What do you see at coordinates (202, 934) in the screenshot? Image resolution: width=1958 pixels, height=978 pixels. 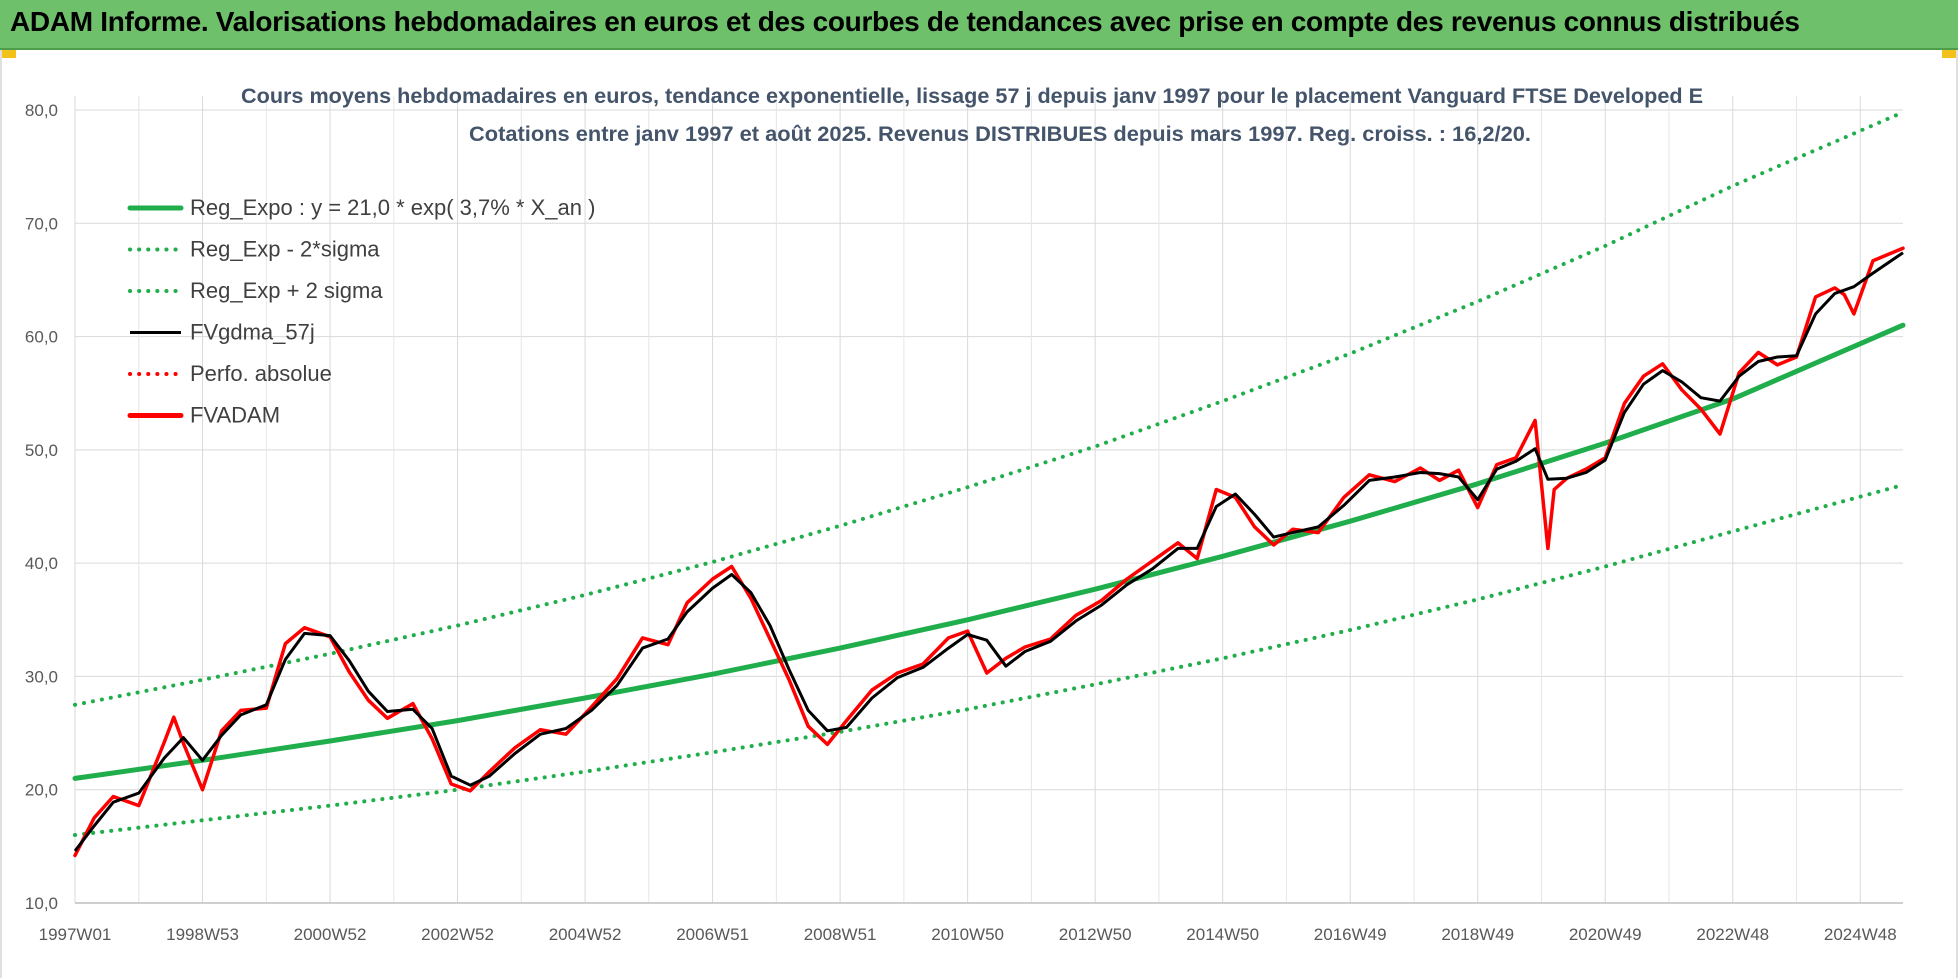 I see `x-tick-label: 1998W53` at bounding box center [202, 934].